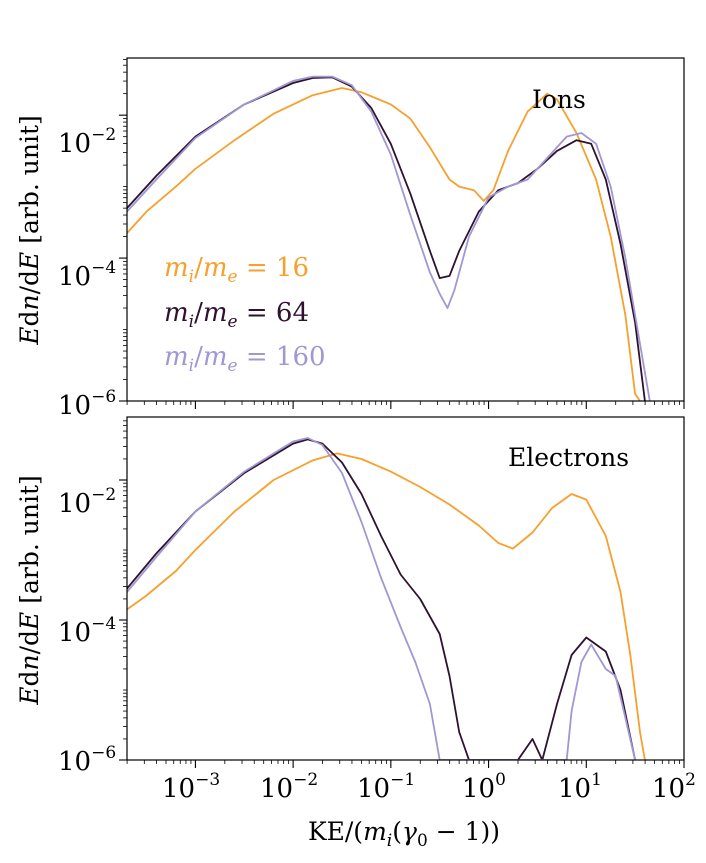  What do you see at coordinates (559, 99) in the screenshot?
I see `ions-panel-label: Ions` at bounding box center [559, 99].